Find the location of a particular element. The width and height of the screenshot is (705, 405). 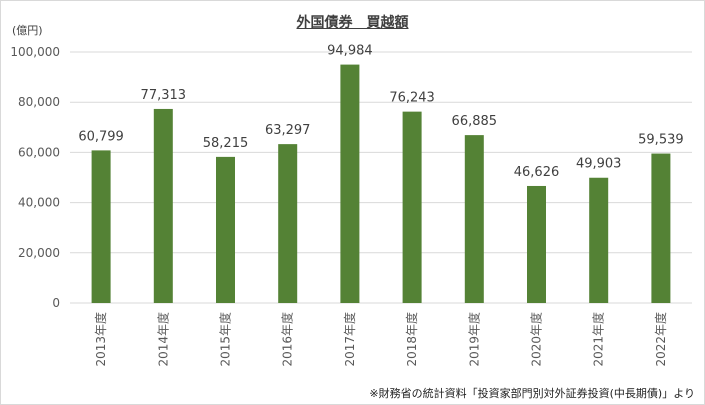

chart-title: 外国債券 買越額 is located at coordinates (352, 23).